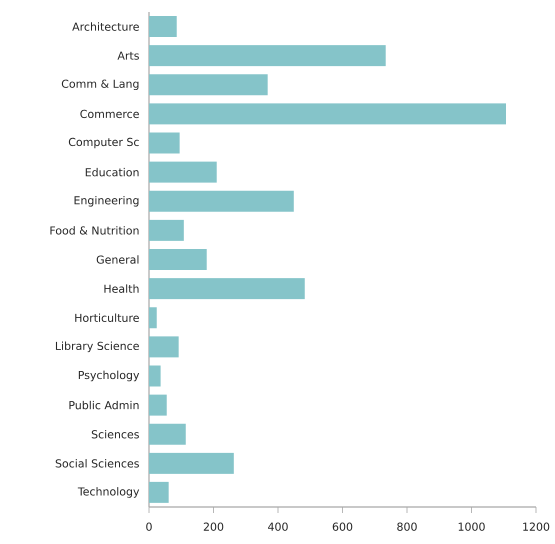 The height and width of the screenshot is (544, 555). What do you see at coordinates (149, 526) in the screenshot?
I see `x-tick-label: 0` at bounding box center [149, 526].